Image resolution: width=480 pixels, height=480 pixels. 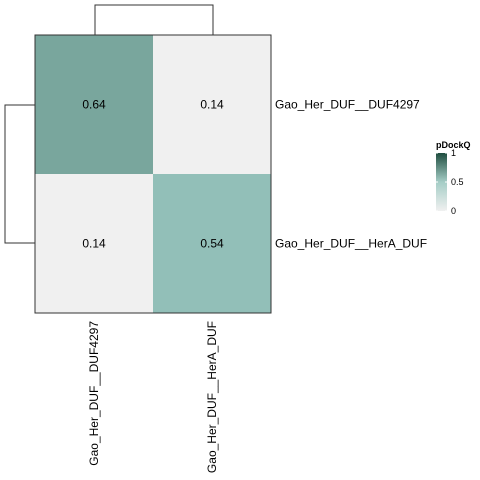 I want to click on cell-value-label: 0.64, so click(x=94, y=105).